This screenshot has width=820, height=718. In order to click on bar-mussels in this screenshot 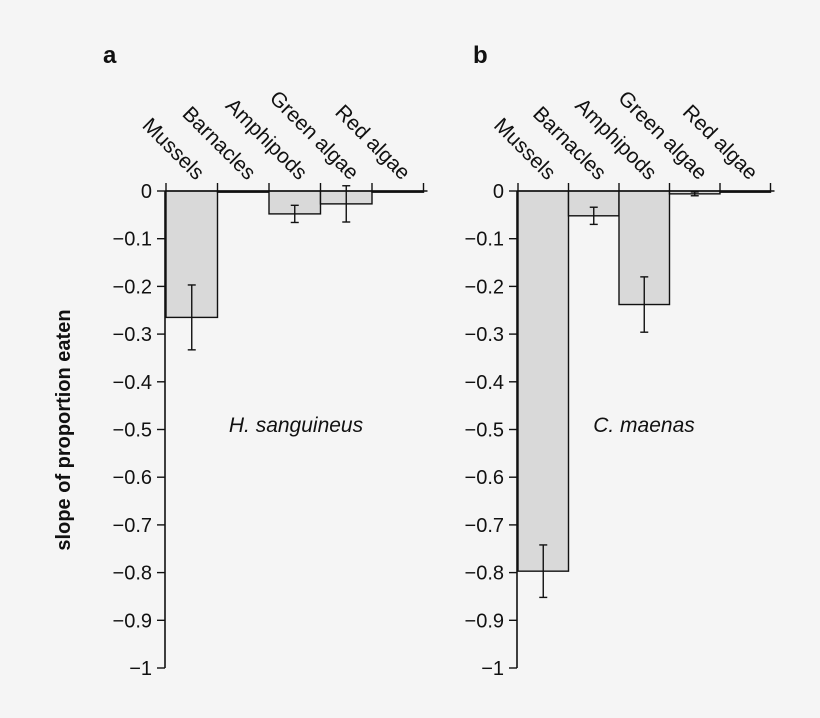, I will do `click(543, 381)`.